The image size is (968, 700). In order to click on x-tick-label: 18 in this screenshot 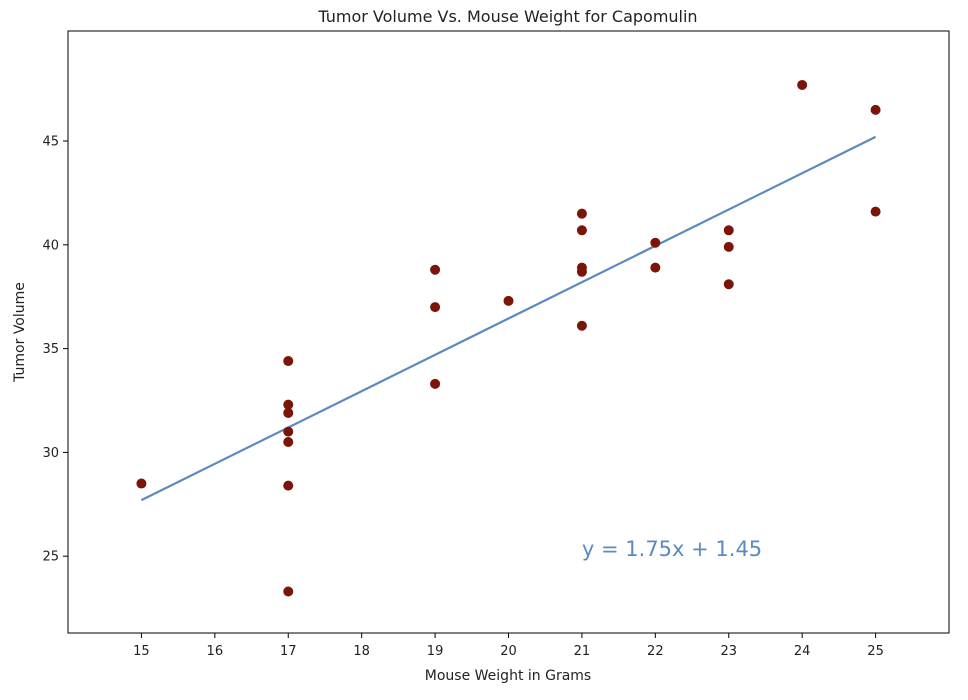, I will do `click(361, 651)`.